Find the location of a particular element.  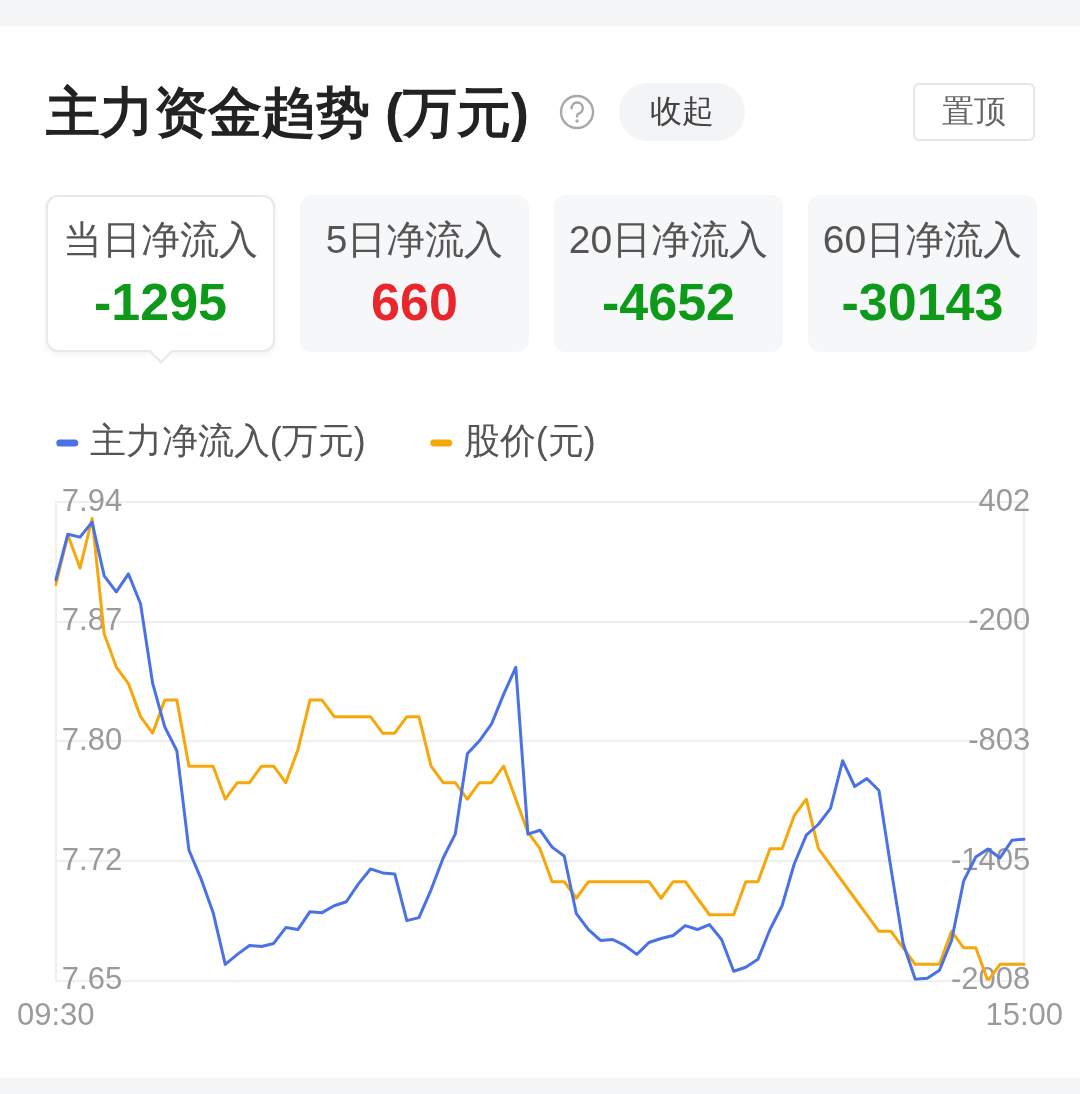

y-tick-label: 7.94 is located at coordinates (92, 500).